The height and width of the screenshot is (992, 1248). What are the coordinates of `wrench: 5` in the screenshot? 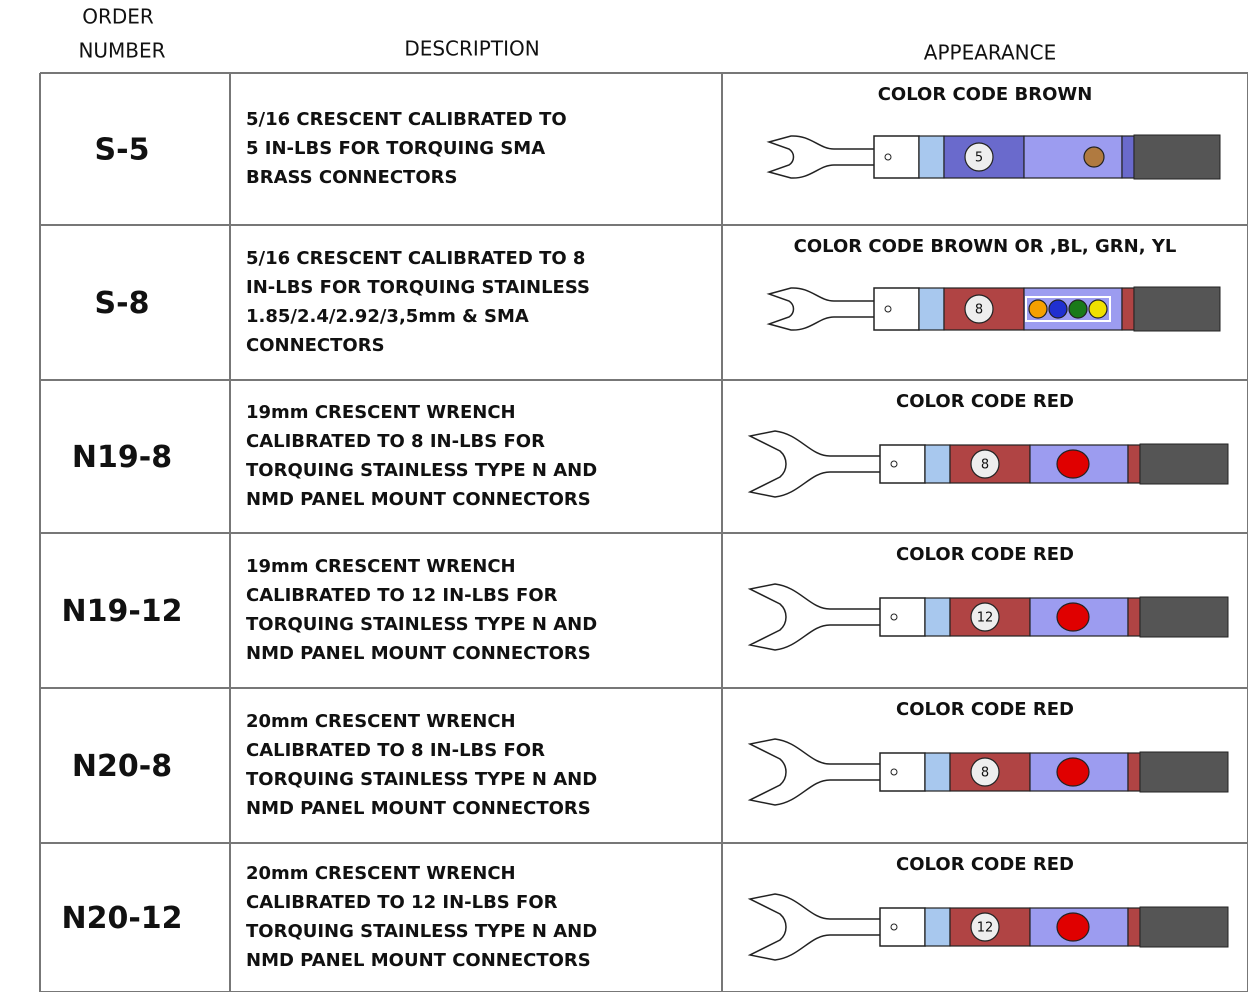 It's located at (993, 157).